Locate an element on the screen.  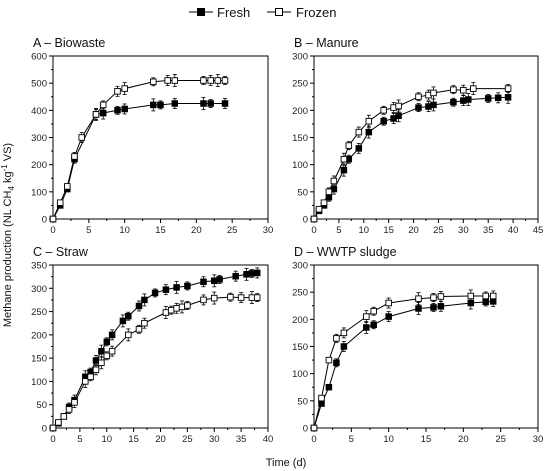
plot-frame-wwtp-sludge is located at coordinates (426, 346).